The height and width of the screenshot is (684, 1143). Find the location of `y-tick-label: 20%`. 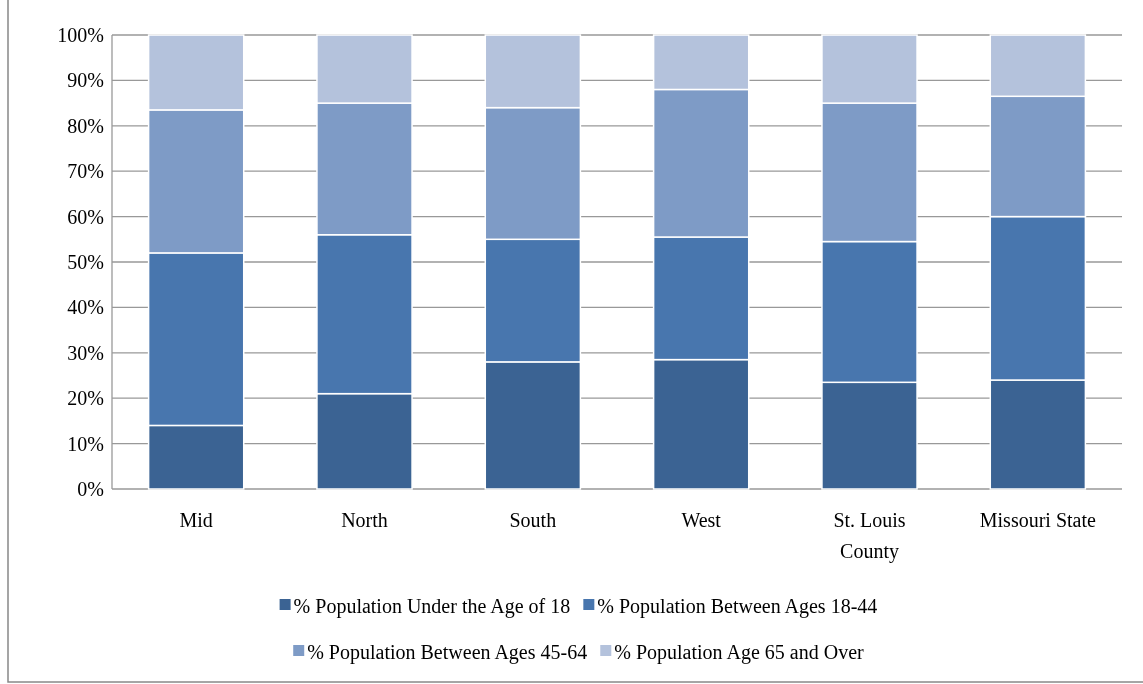

y-tick-label: 20% is located at coordinates (85, 398).